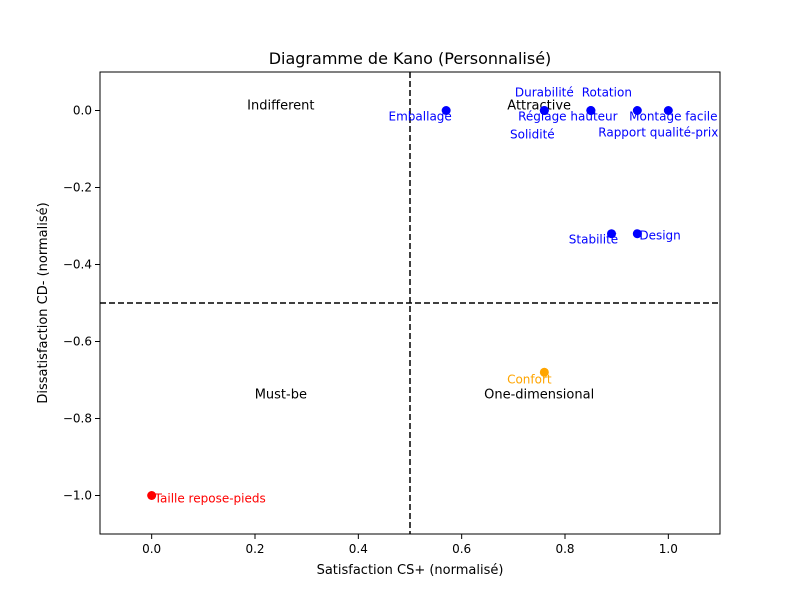  Describe the element at coordinates (151, 549) in the screenshot. I see `x-tick-label: 0.0` at that location.